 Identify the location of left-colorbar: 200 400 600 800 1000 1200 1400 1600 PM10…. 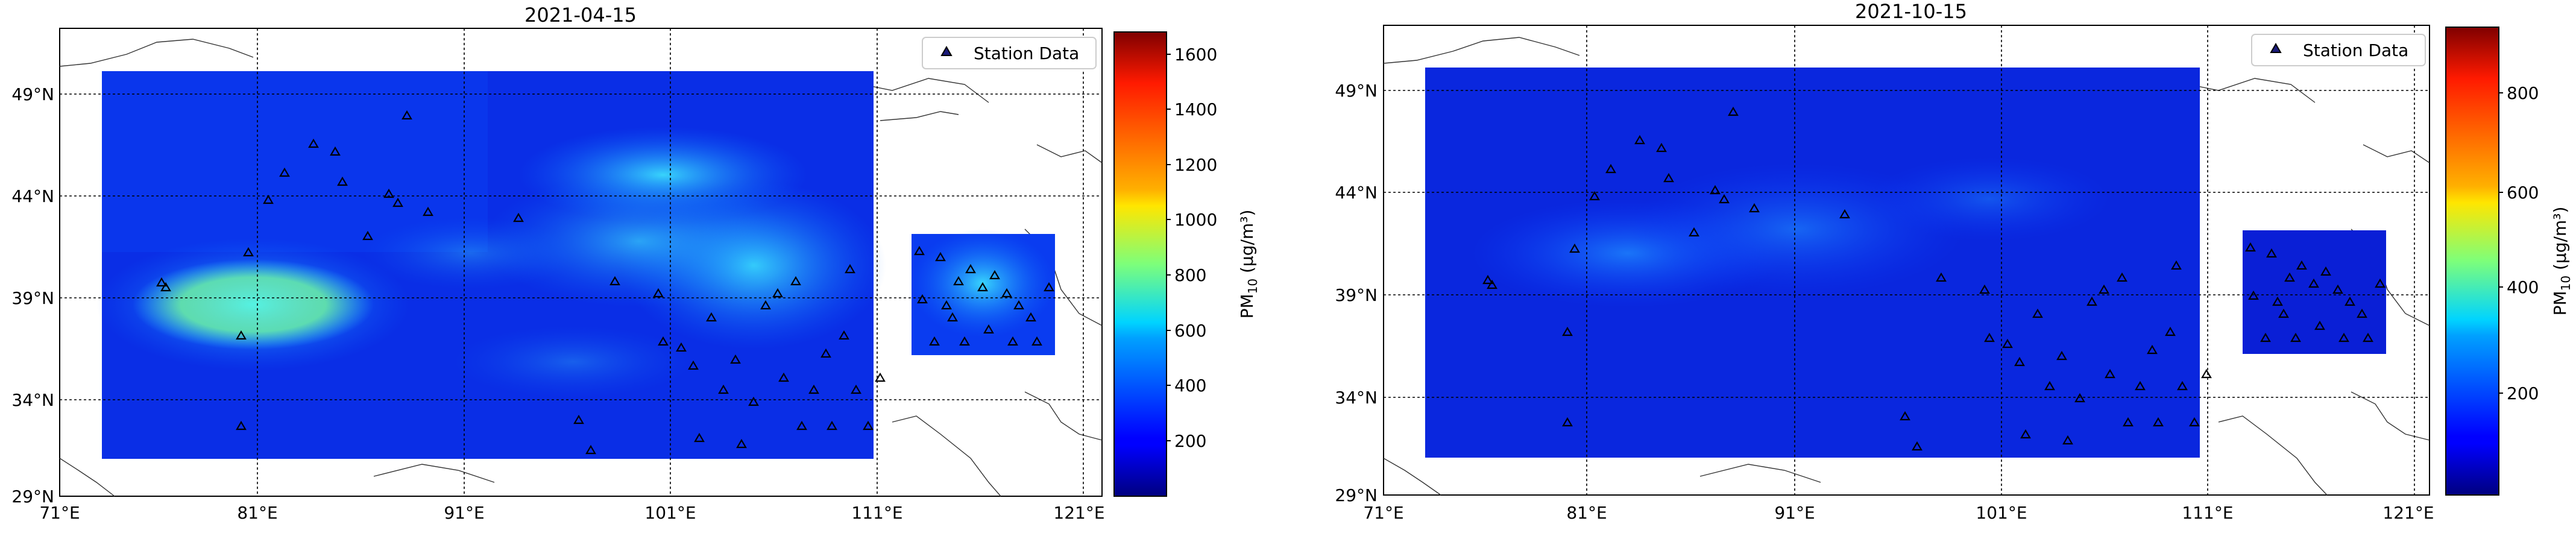
(1186, 264).